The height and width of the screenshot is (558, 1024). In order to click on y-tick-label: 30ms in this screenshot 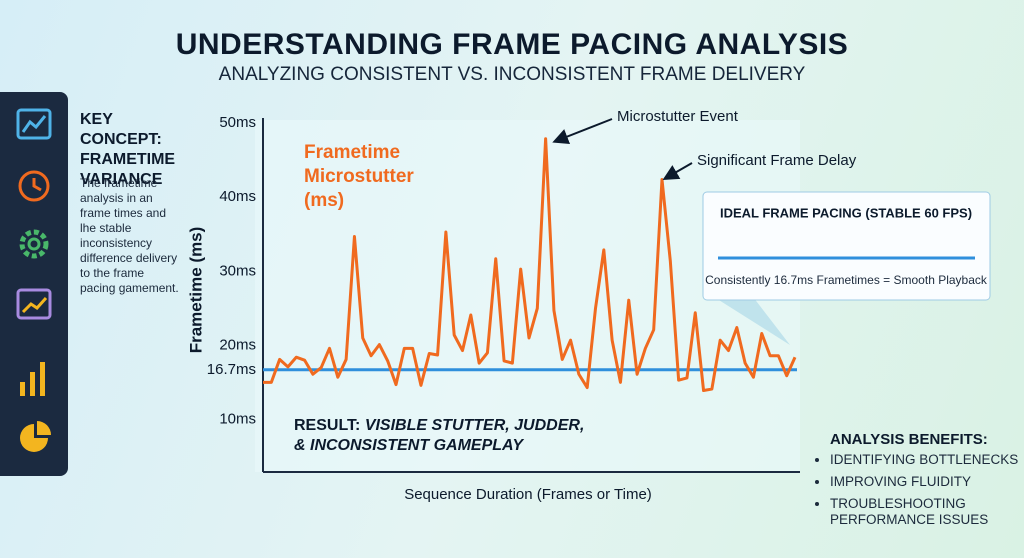, I will do `click(237, 270)`.